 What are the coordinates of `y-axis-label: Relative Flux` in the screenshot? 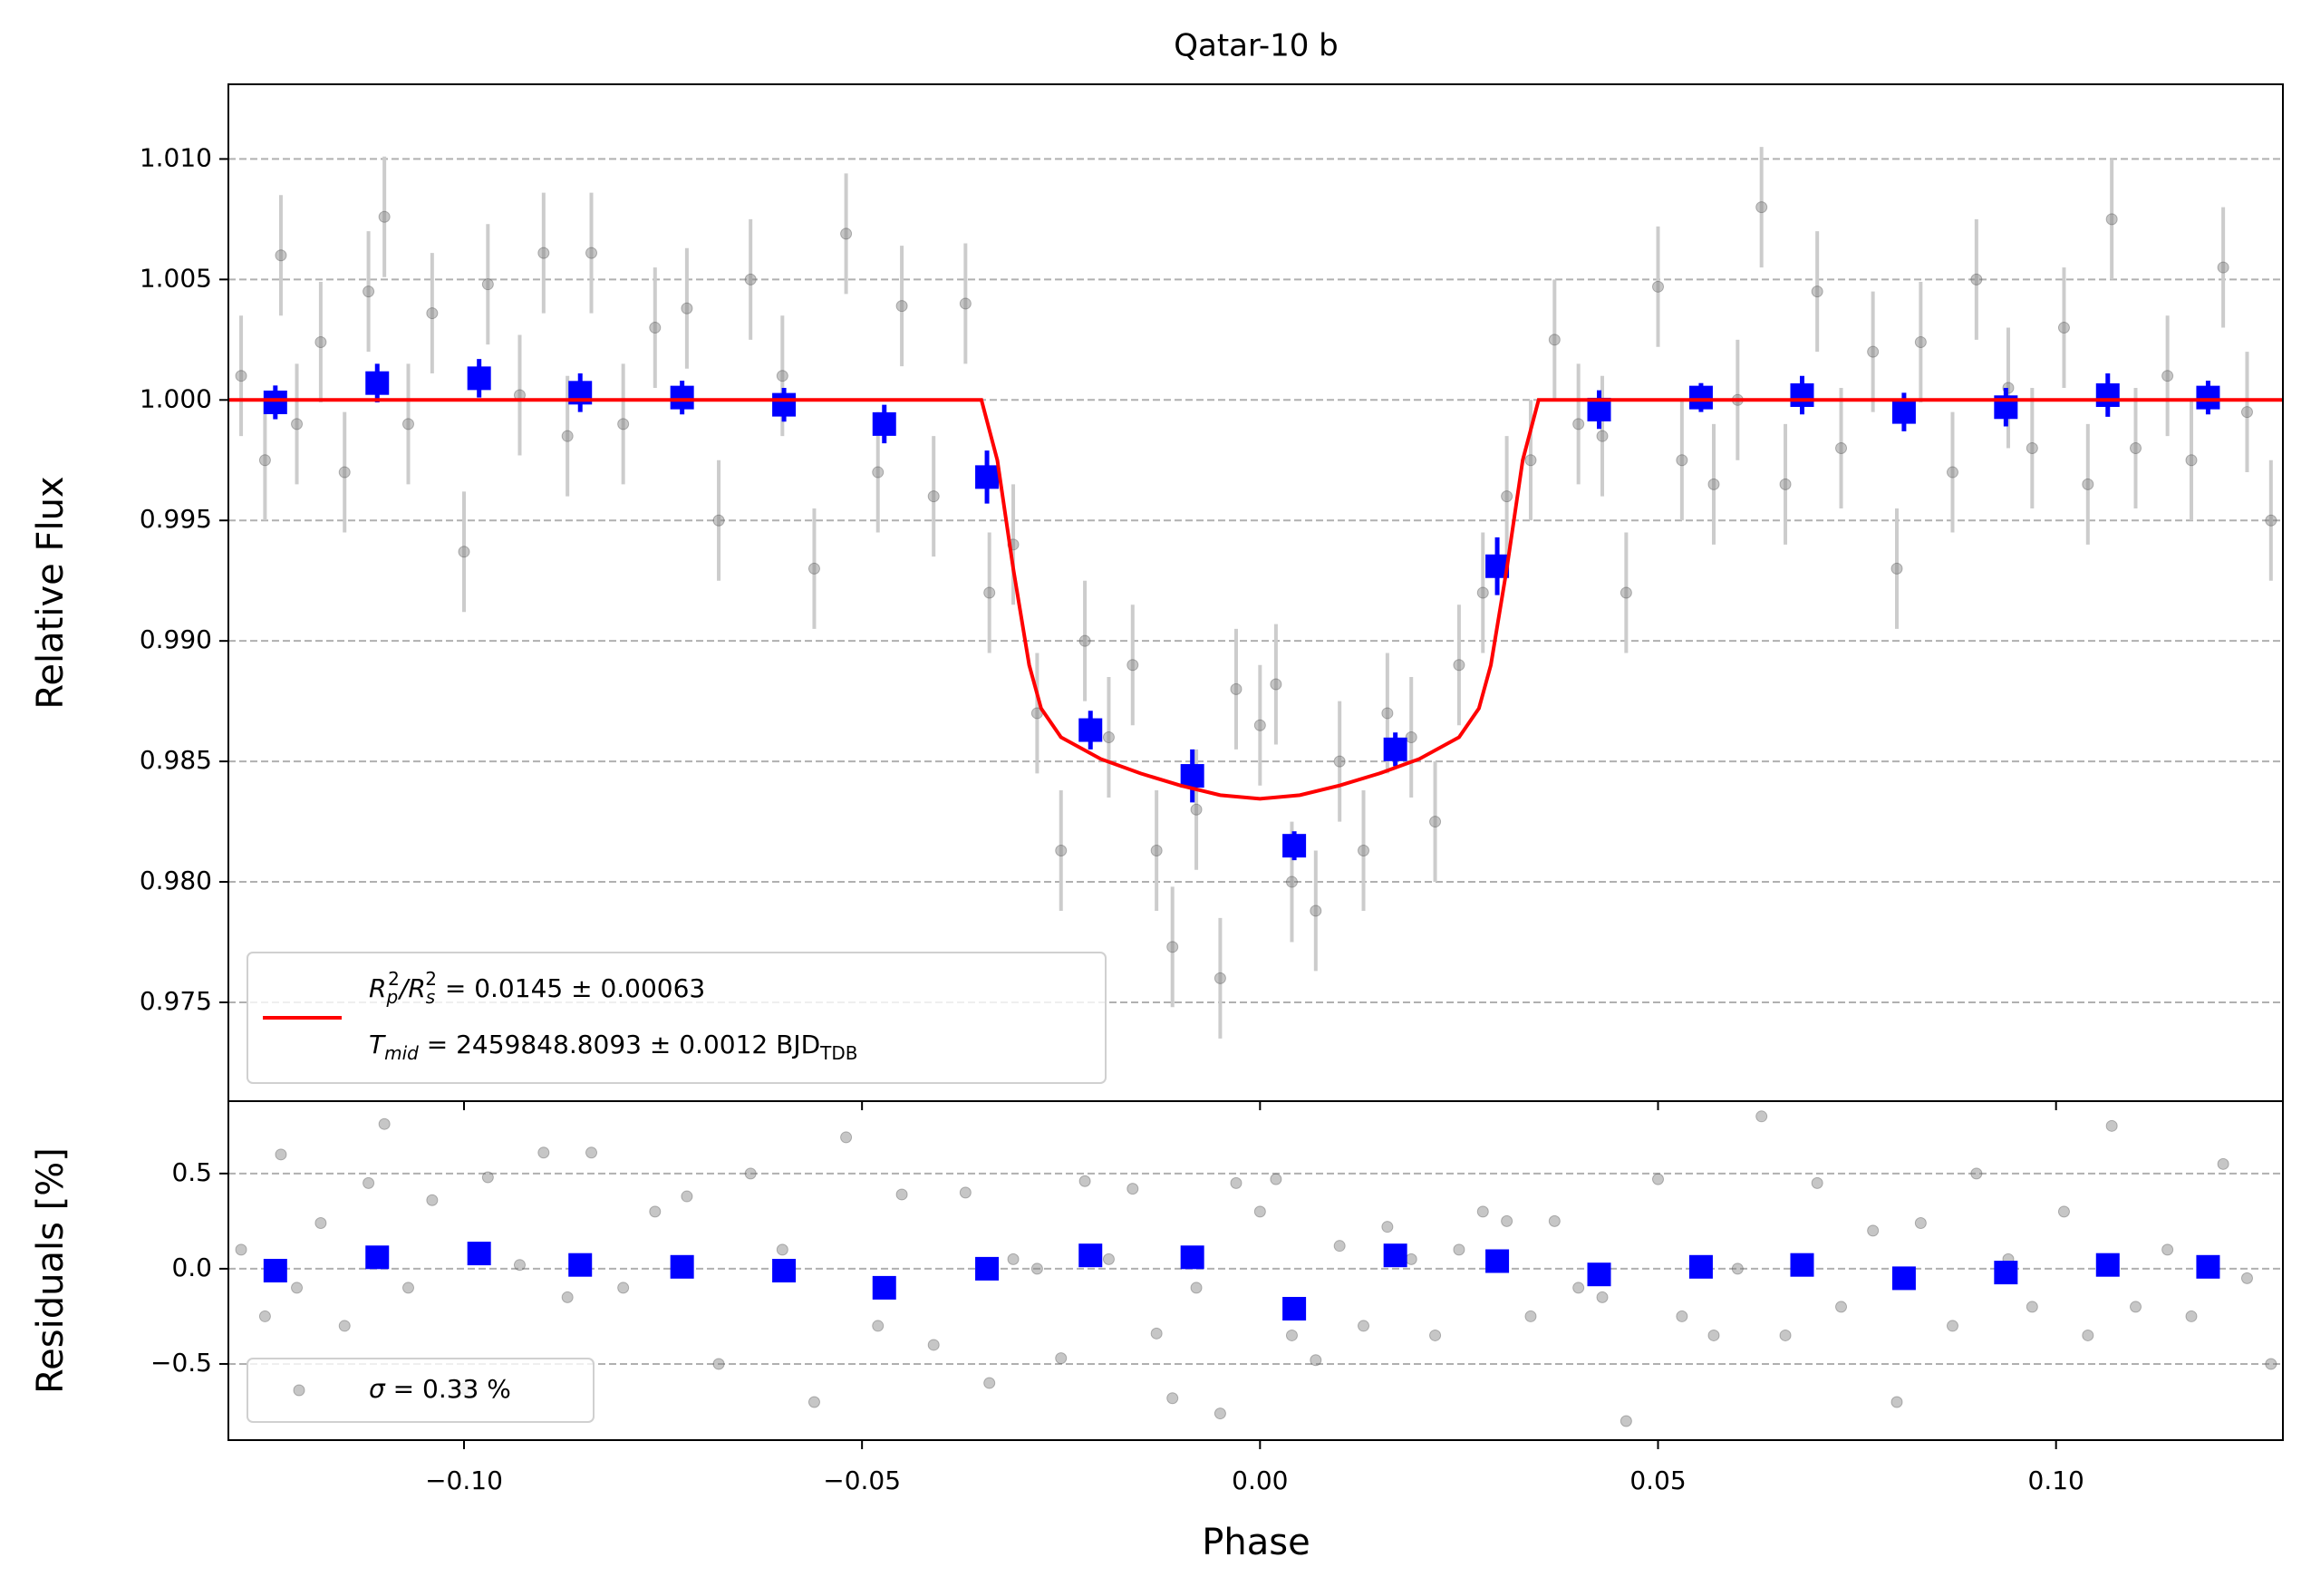 It's located at (51, 592).